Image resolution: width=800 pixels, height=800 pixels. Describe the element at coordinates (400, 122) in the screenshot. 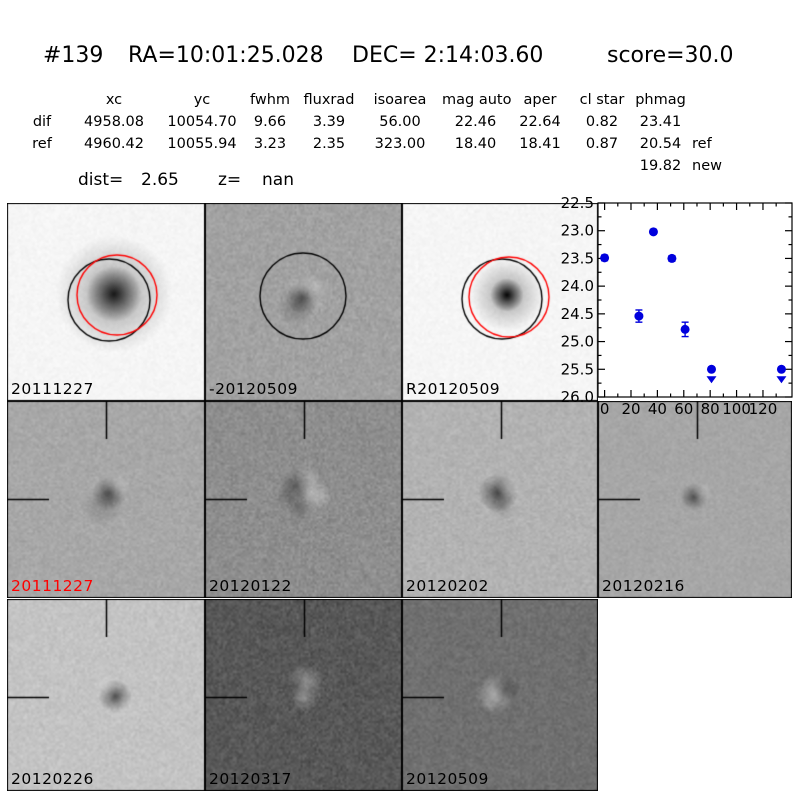

I see `table-cell: 56.00` at that location.